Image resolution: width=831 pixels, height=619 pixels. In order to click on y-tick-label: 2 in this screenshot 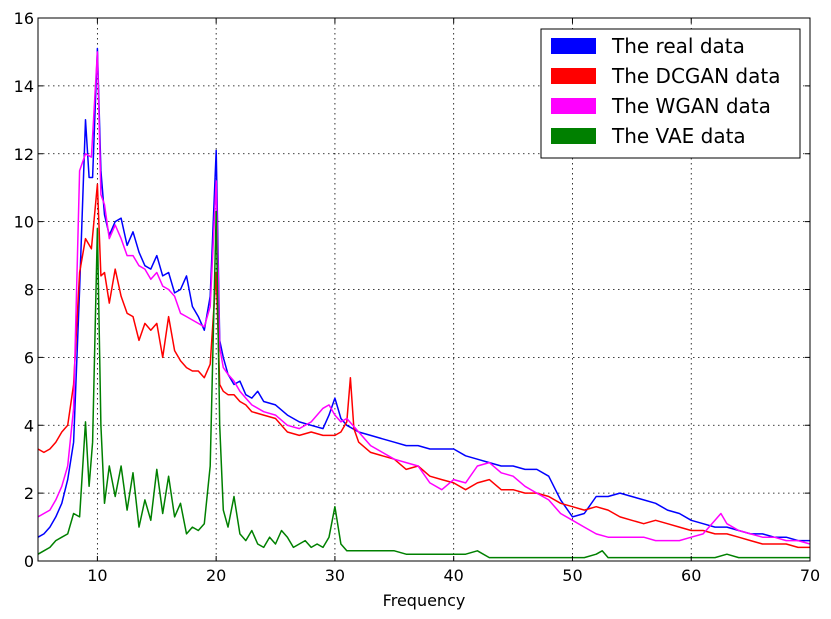, I will do `click(29, 493)`.